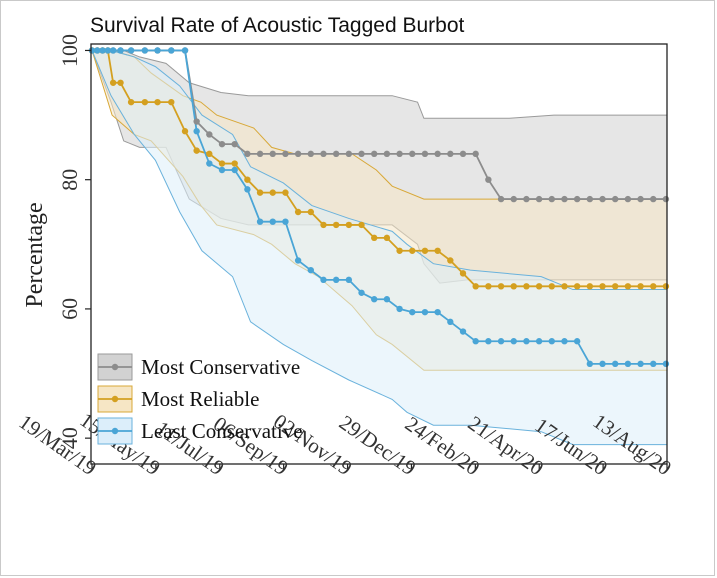 The width and height of the screenshot is (717, 578). Describe the element at coordinates (69, 309) in the screenshot. I see `y-tick-label: 60` at that location.